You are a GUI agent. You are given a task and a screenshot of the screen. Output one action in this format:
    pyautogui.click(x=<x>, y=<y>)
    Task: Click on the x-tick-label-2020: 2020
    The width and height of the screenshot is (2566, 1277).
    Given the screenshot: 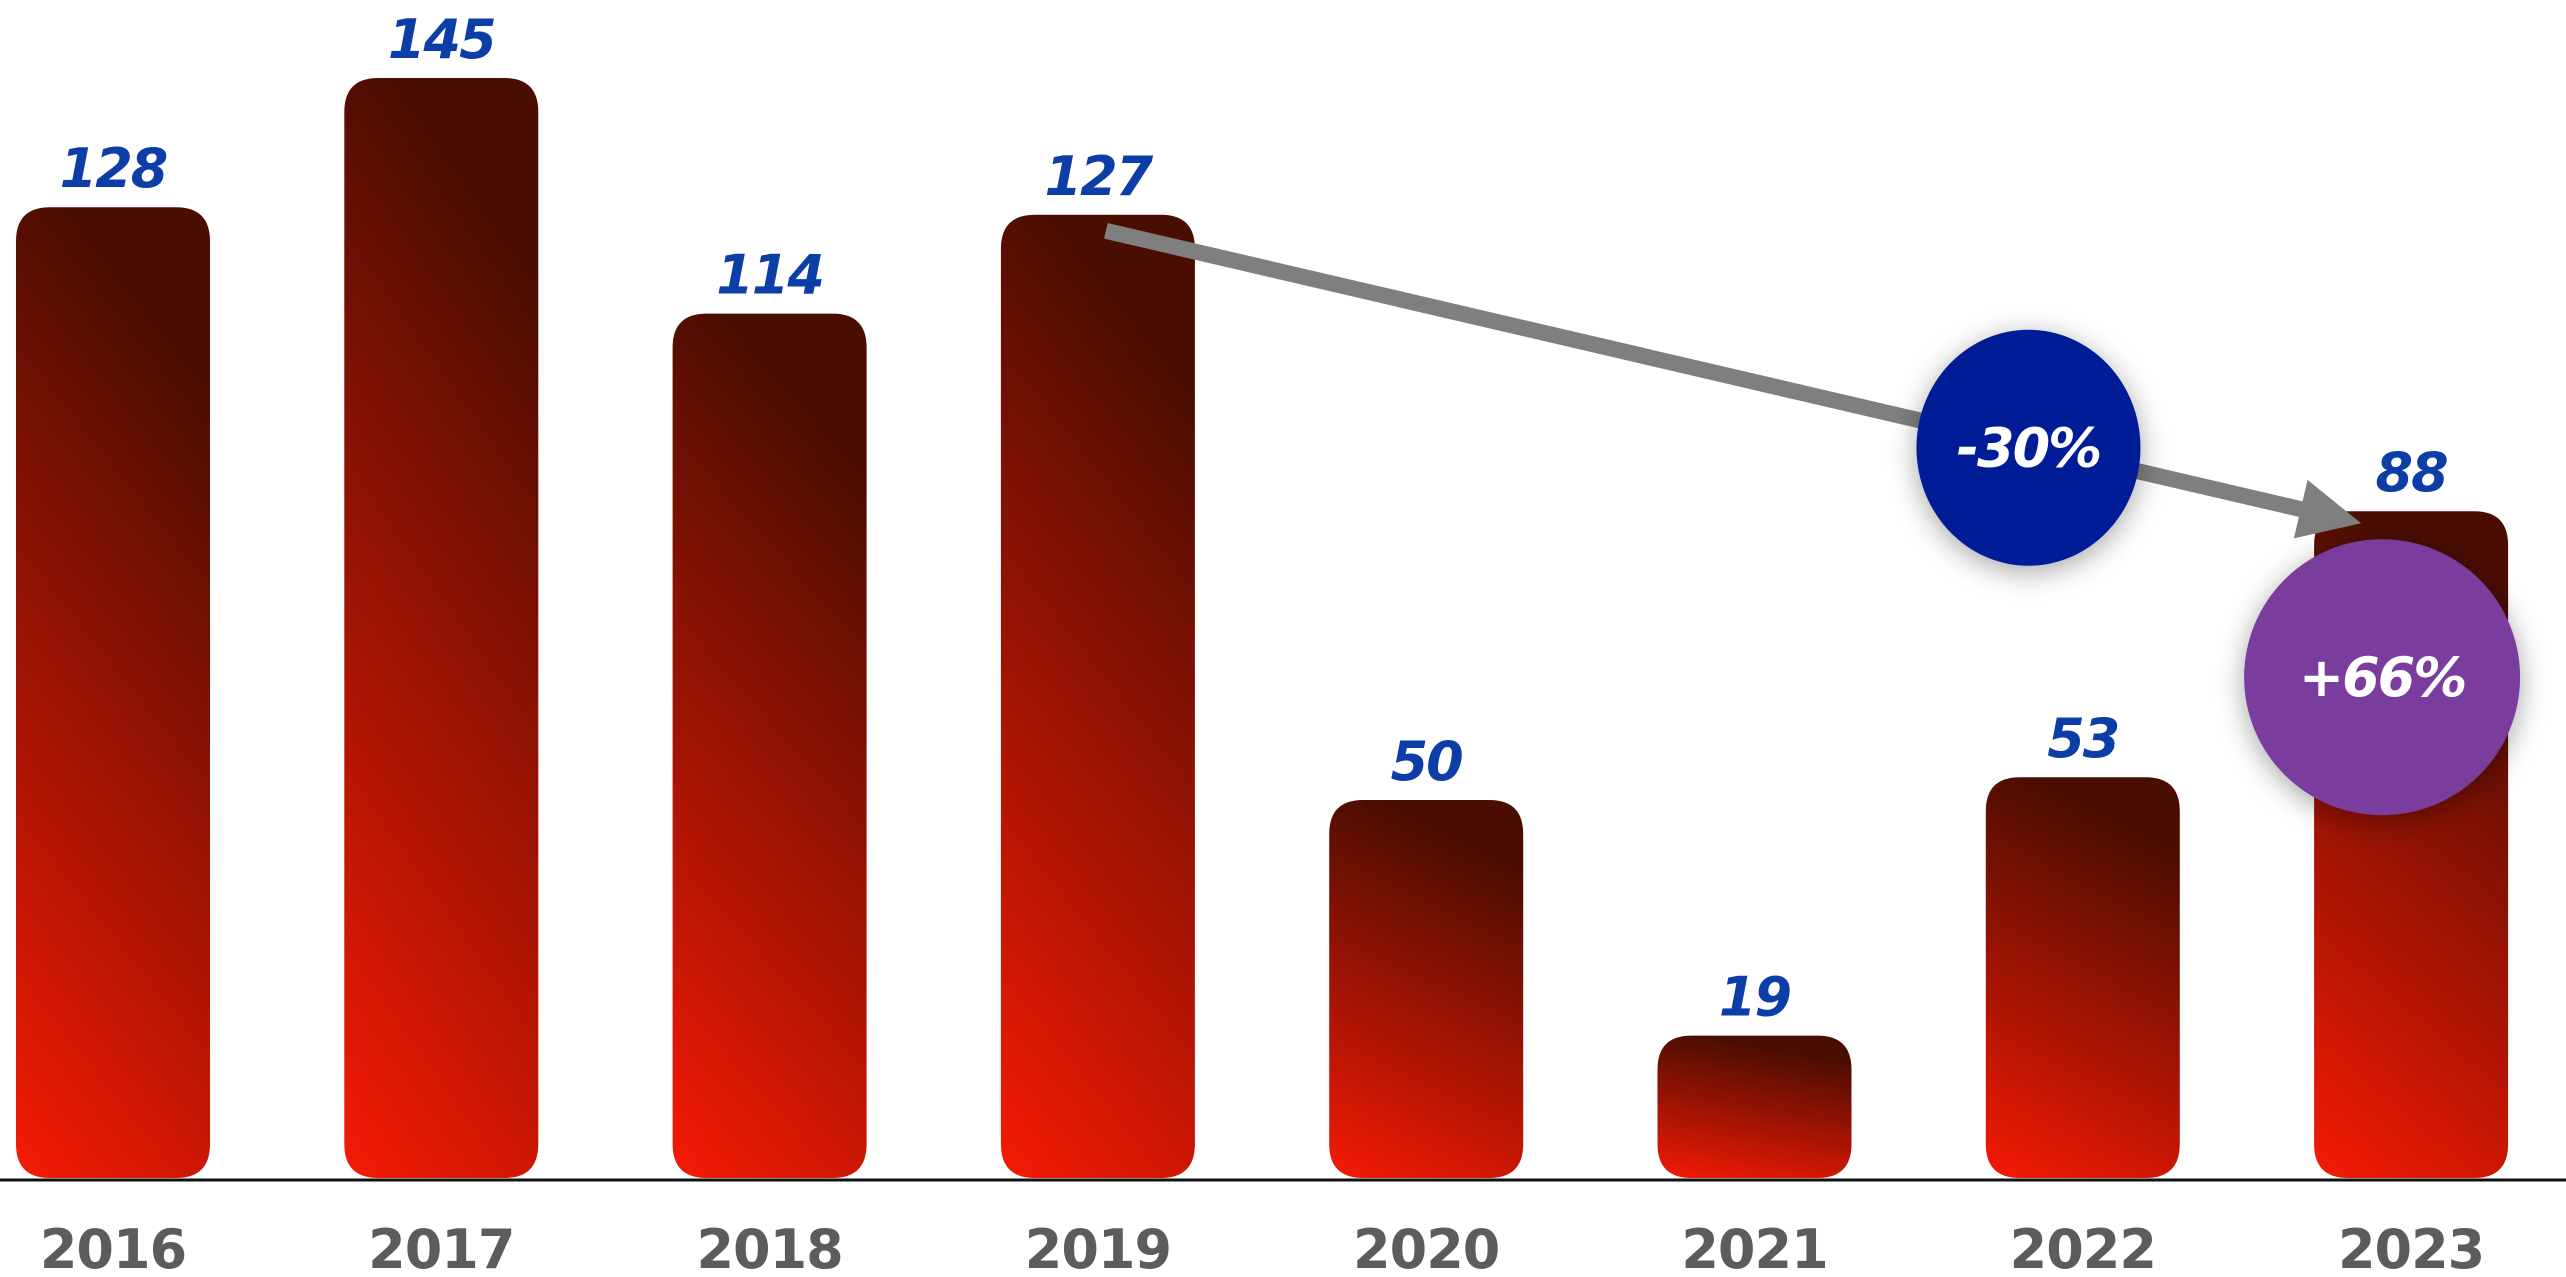 What is the action you would take?
    pyautogui.click(x=1426, y=1247)
    